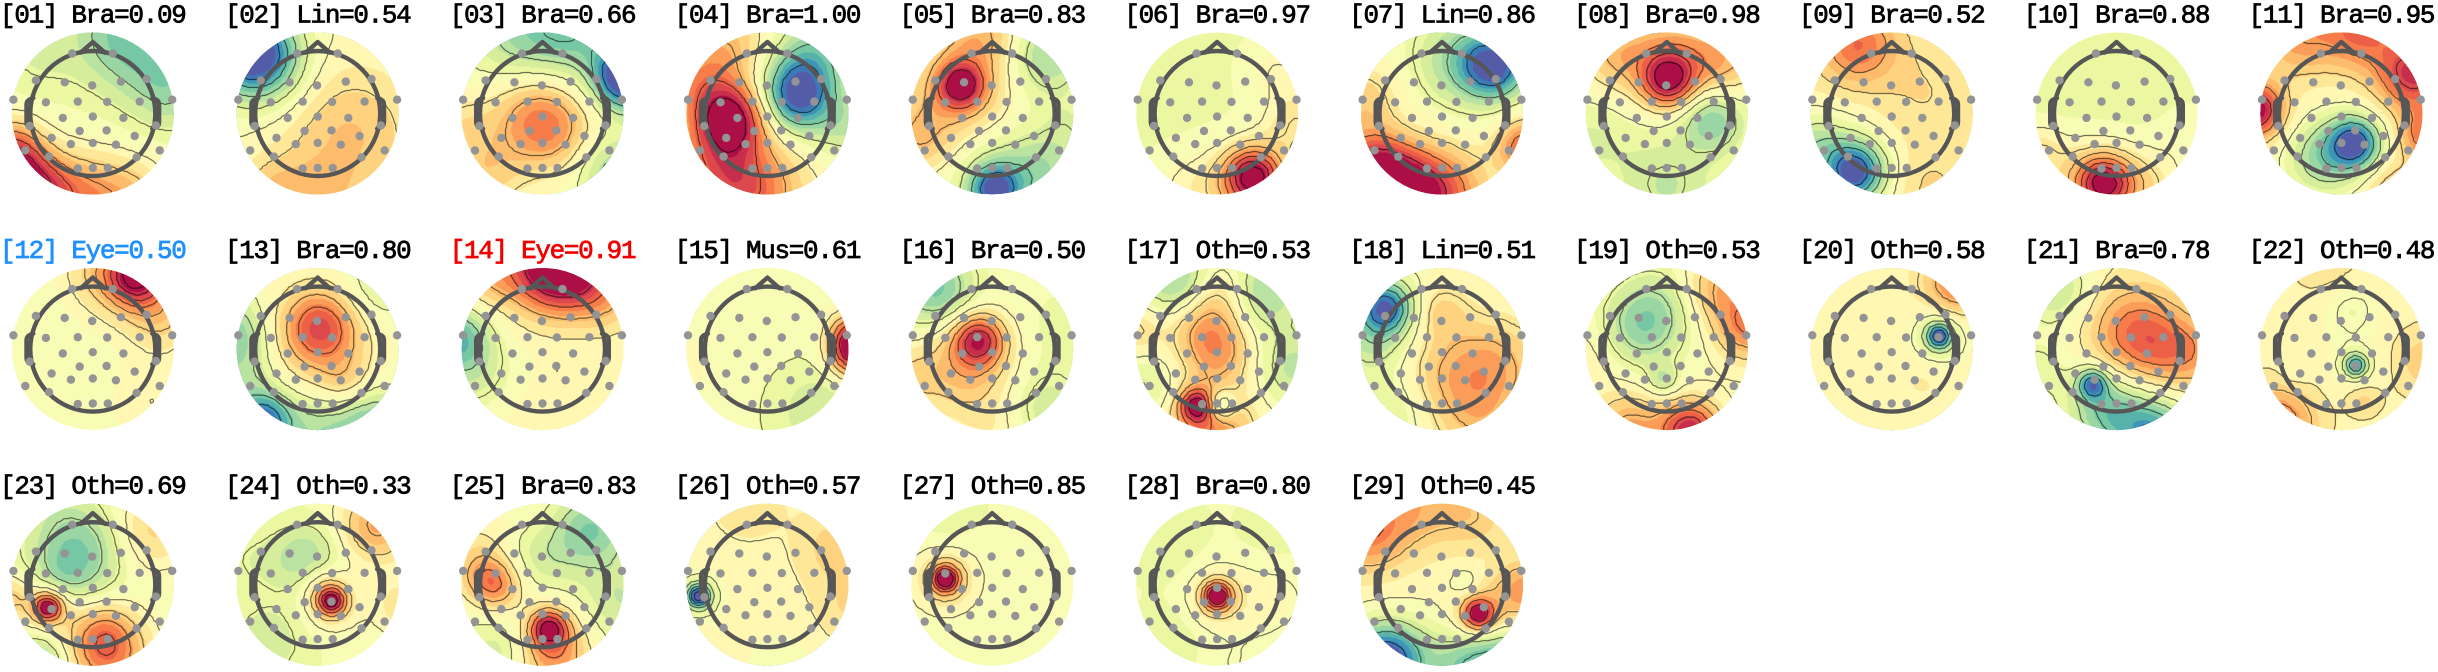 This screenshot has height=672, width=2438. I want to click on svg-text: [05] Bra=0.83, so click(991, 15).